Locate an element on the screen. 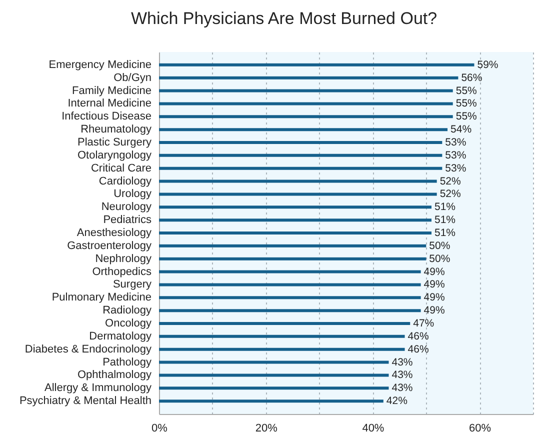 Image resolution: width=551 pixels, height=445 pixels. y-tick-label: Surgery is located at coordinates (132, 284).